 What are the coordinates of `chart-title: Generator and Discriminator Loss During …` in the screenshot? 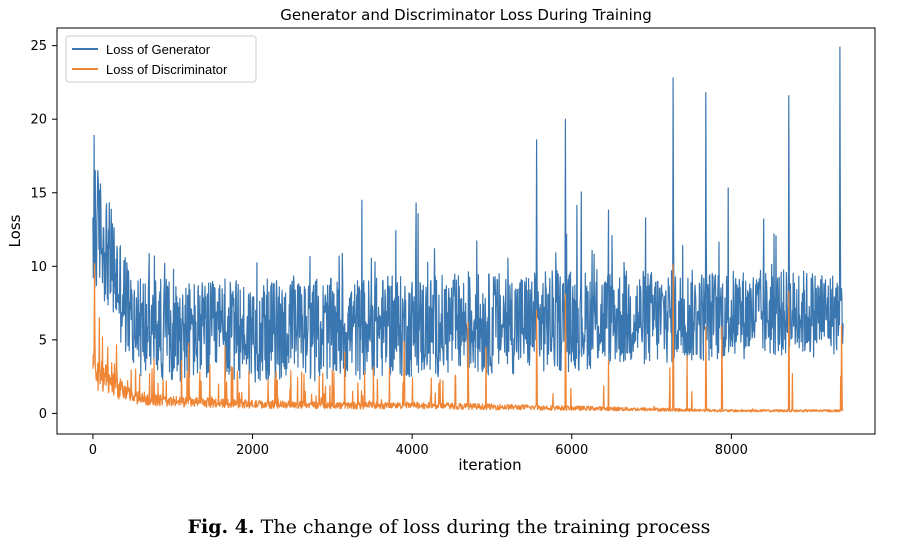 It's located at (466, 15).